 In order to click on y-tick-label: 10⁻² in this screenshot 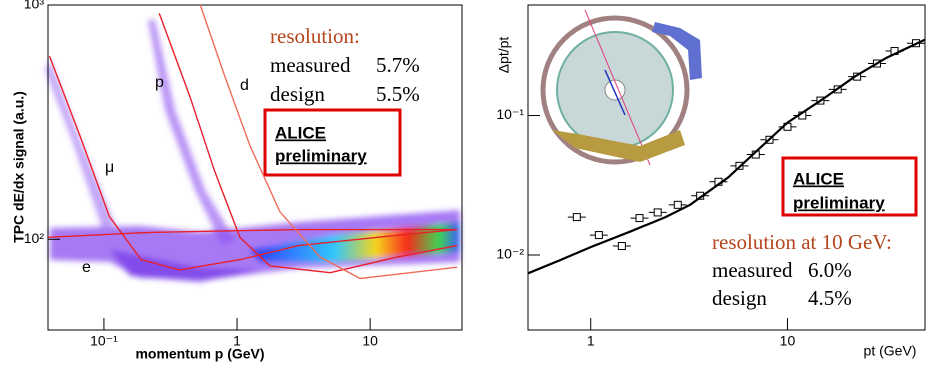, I will do `click(510, 254)`.